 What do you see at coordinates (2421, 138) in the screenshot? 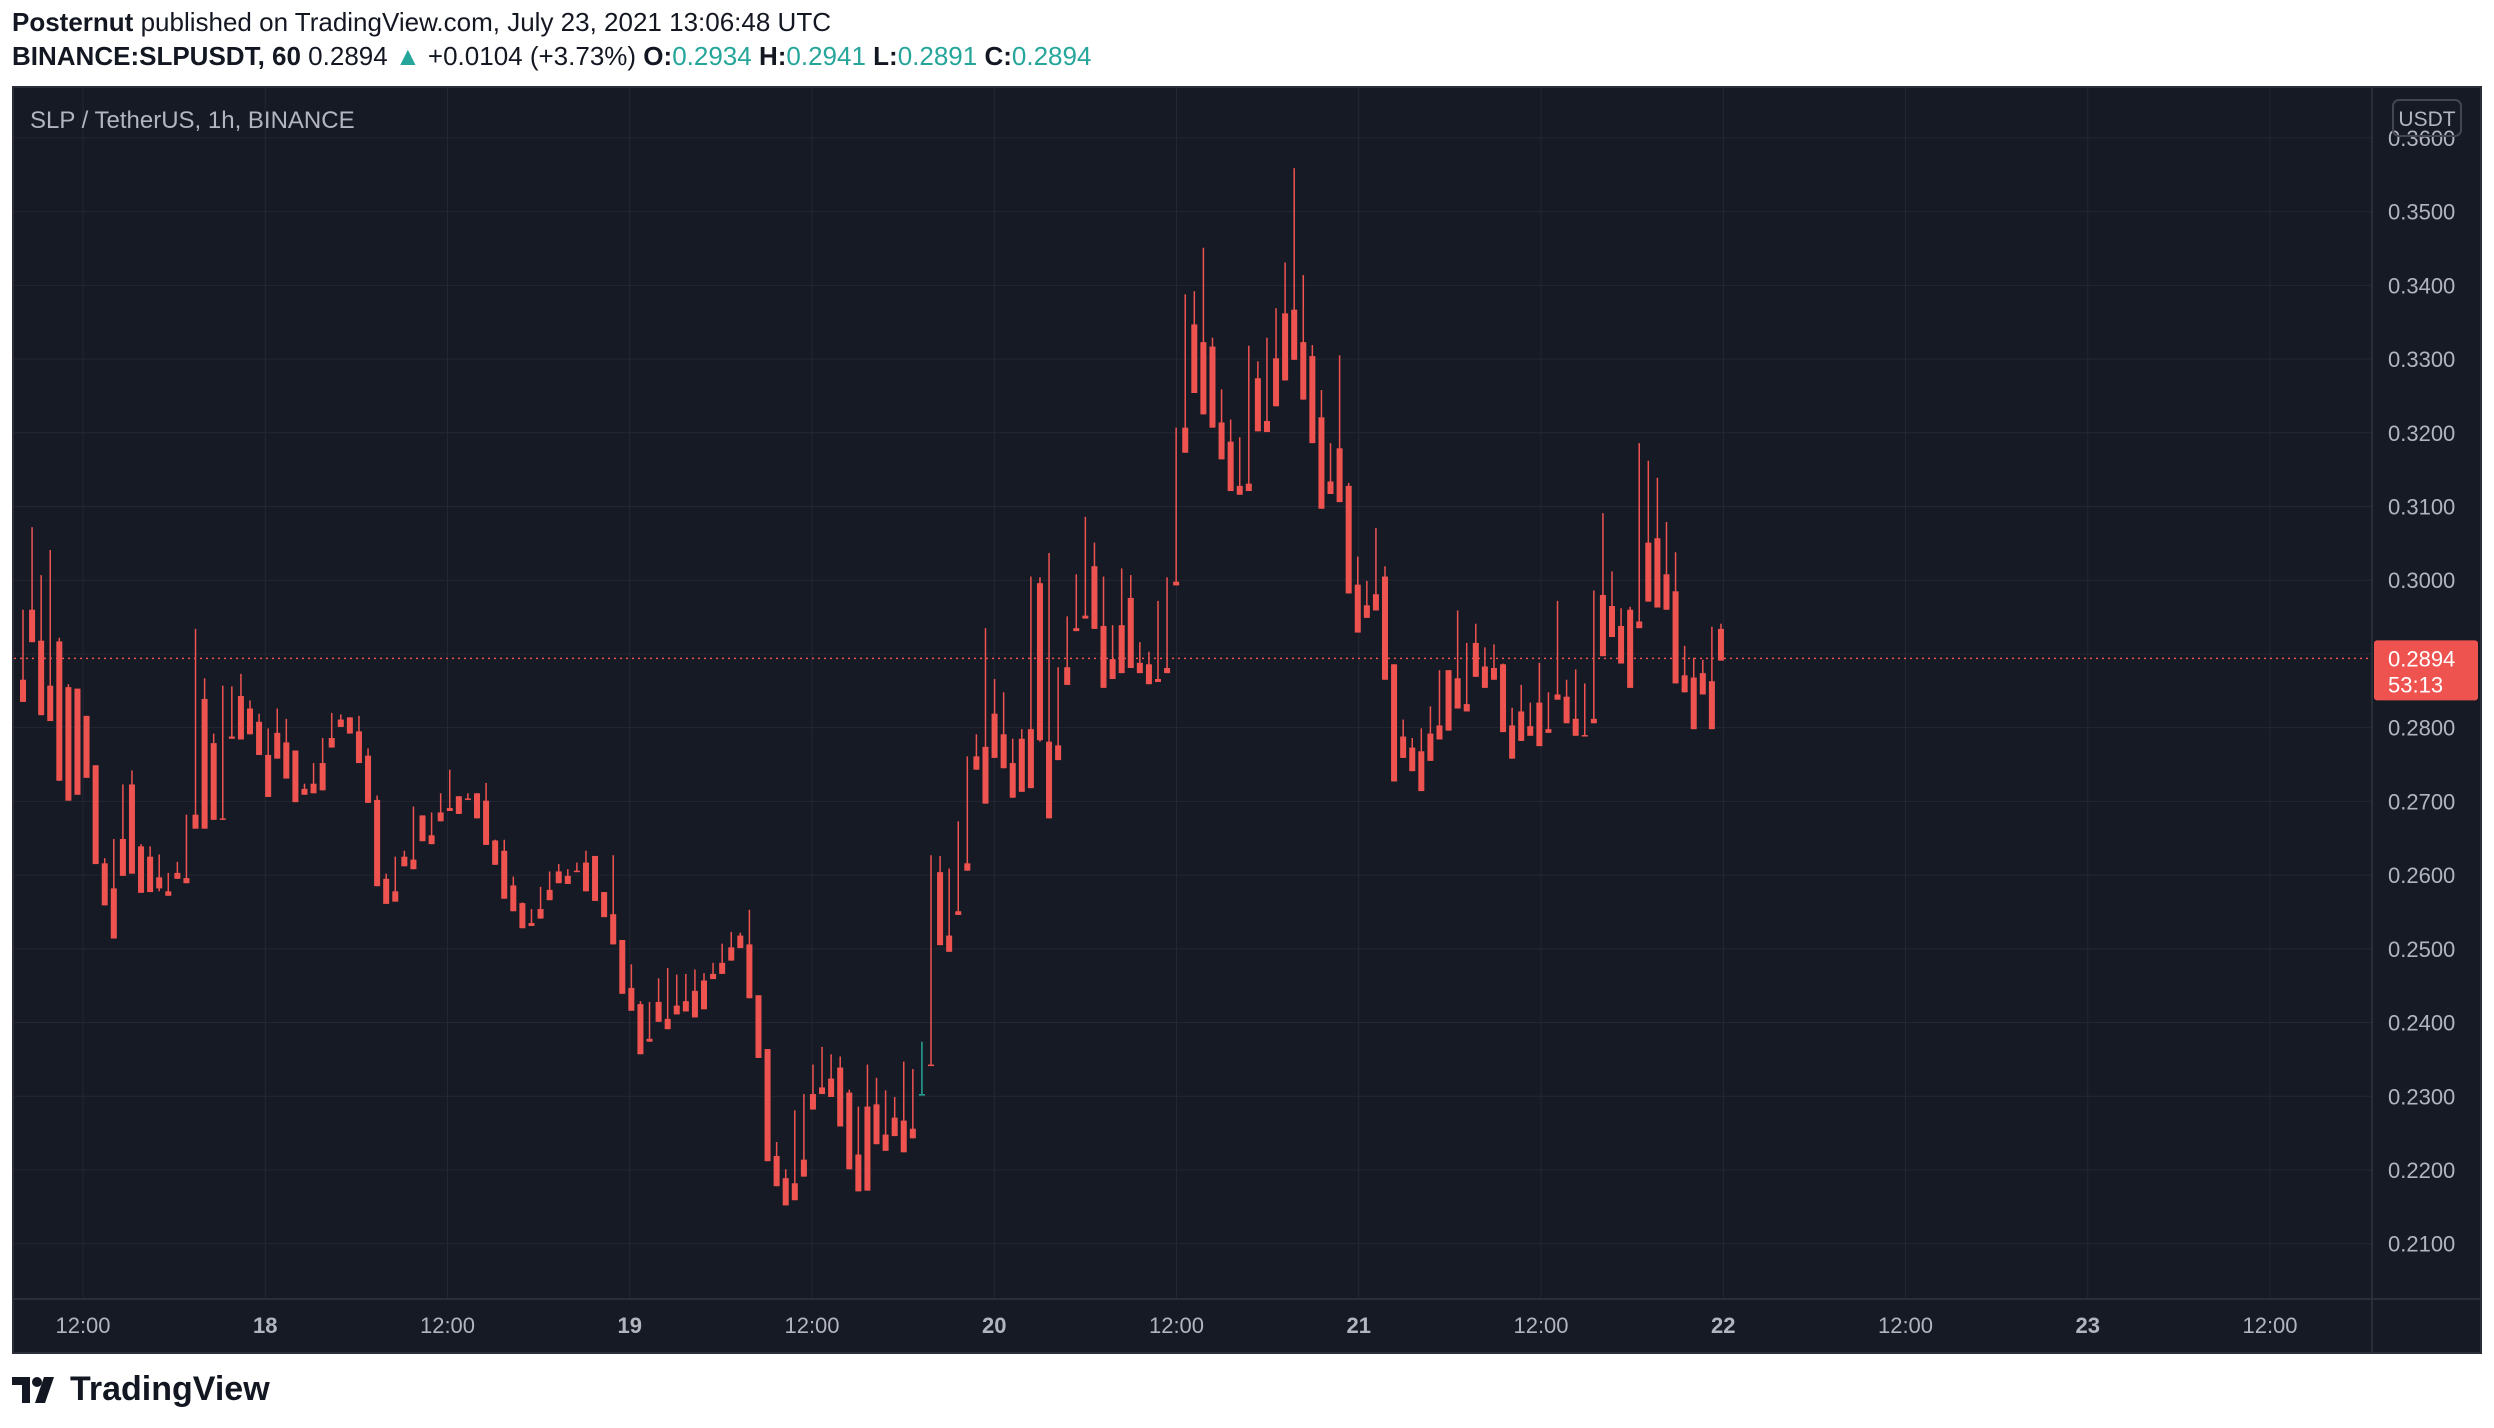
I see `y-tick-label: 0.3600` at bounding box center [2421, 138].